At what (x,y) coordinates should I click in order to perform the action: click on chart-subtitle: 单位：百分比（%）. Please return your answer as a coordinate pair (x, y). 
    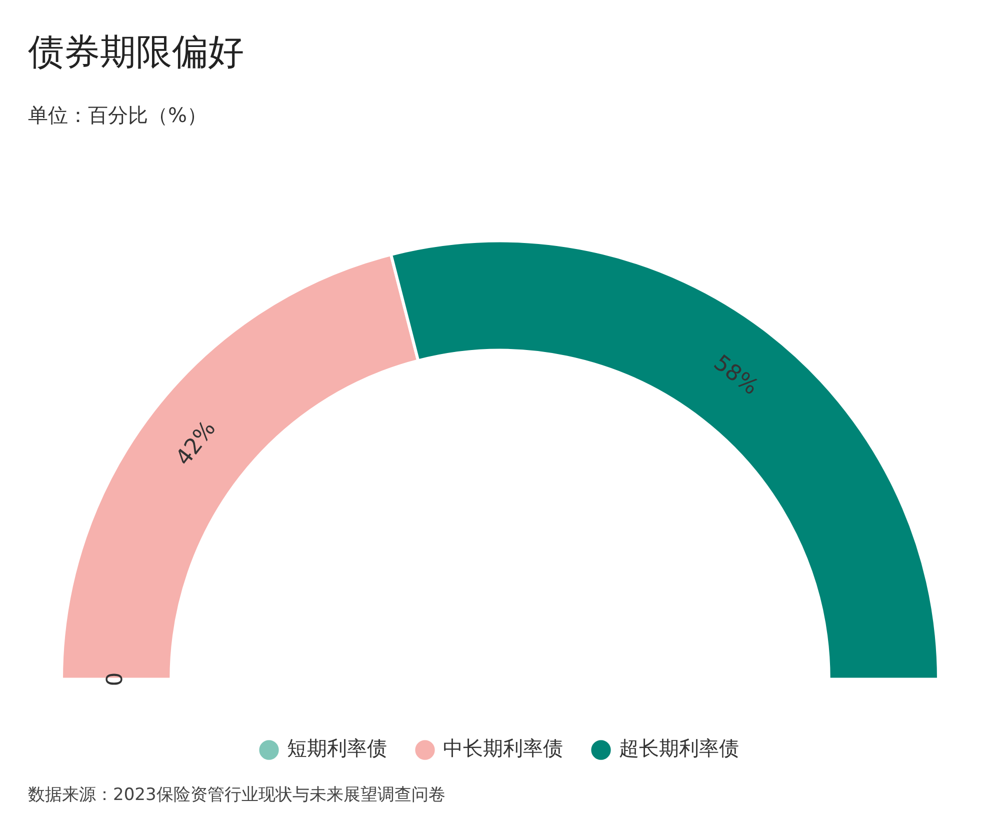
    Looking at the image, I should click on (118, 115).